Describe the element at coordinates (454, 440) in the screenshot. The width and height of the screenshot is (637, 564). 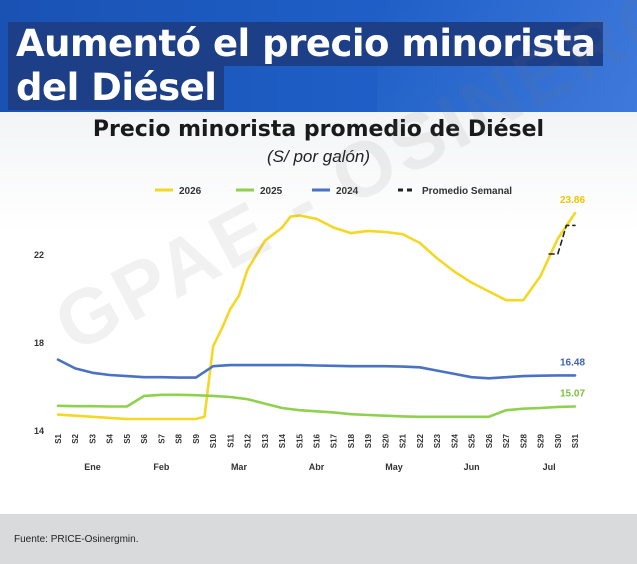
I see `x-tick-label: S24` at that location.